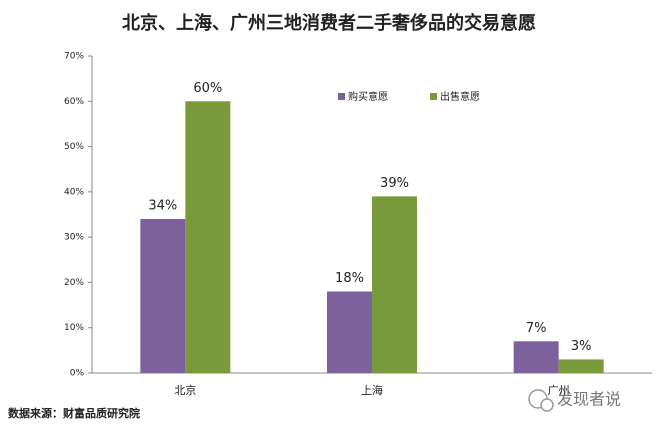  Describe the element at coordinates (74, 147) in the screenshot. I see `y-tick-label: 50%` at that location.